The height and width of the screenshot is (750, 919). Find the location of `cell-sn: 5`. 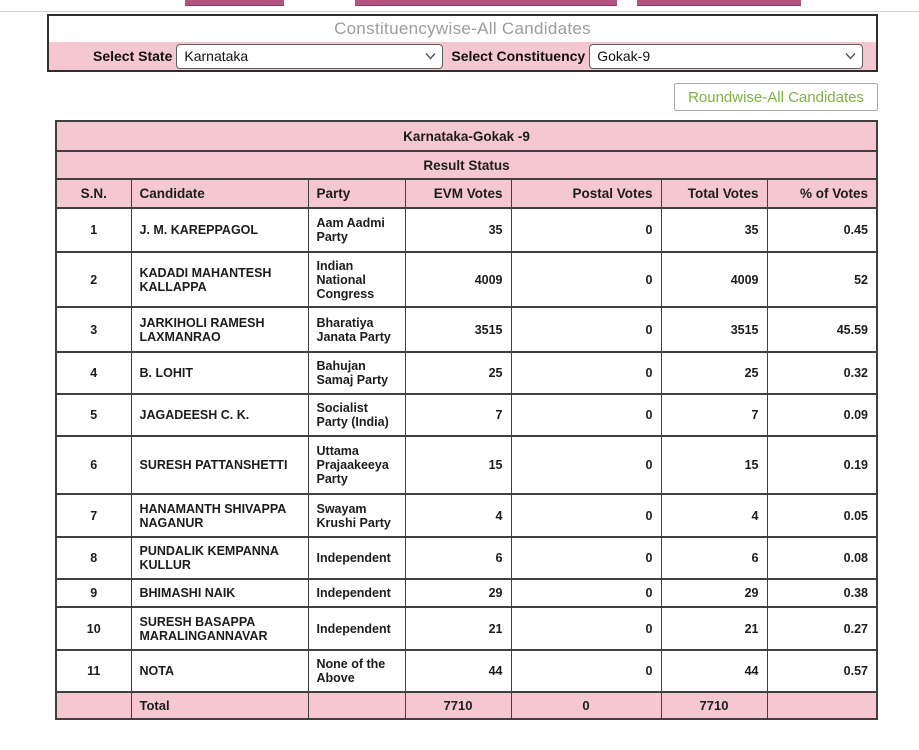

cell-sn: 5 is located at coordinates (93, 415).